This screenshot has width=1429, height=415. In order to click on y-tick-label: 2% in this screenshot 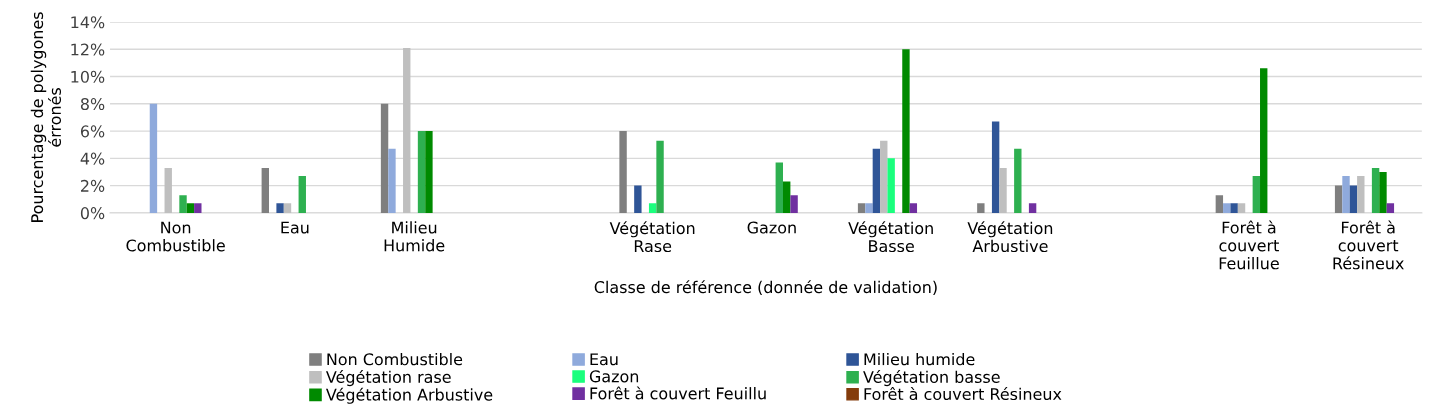, I will do `click(93, 185)`.